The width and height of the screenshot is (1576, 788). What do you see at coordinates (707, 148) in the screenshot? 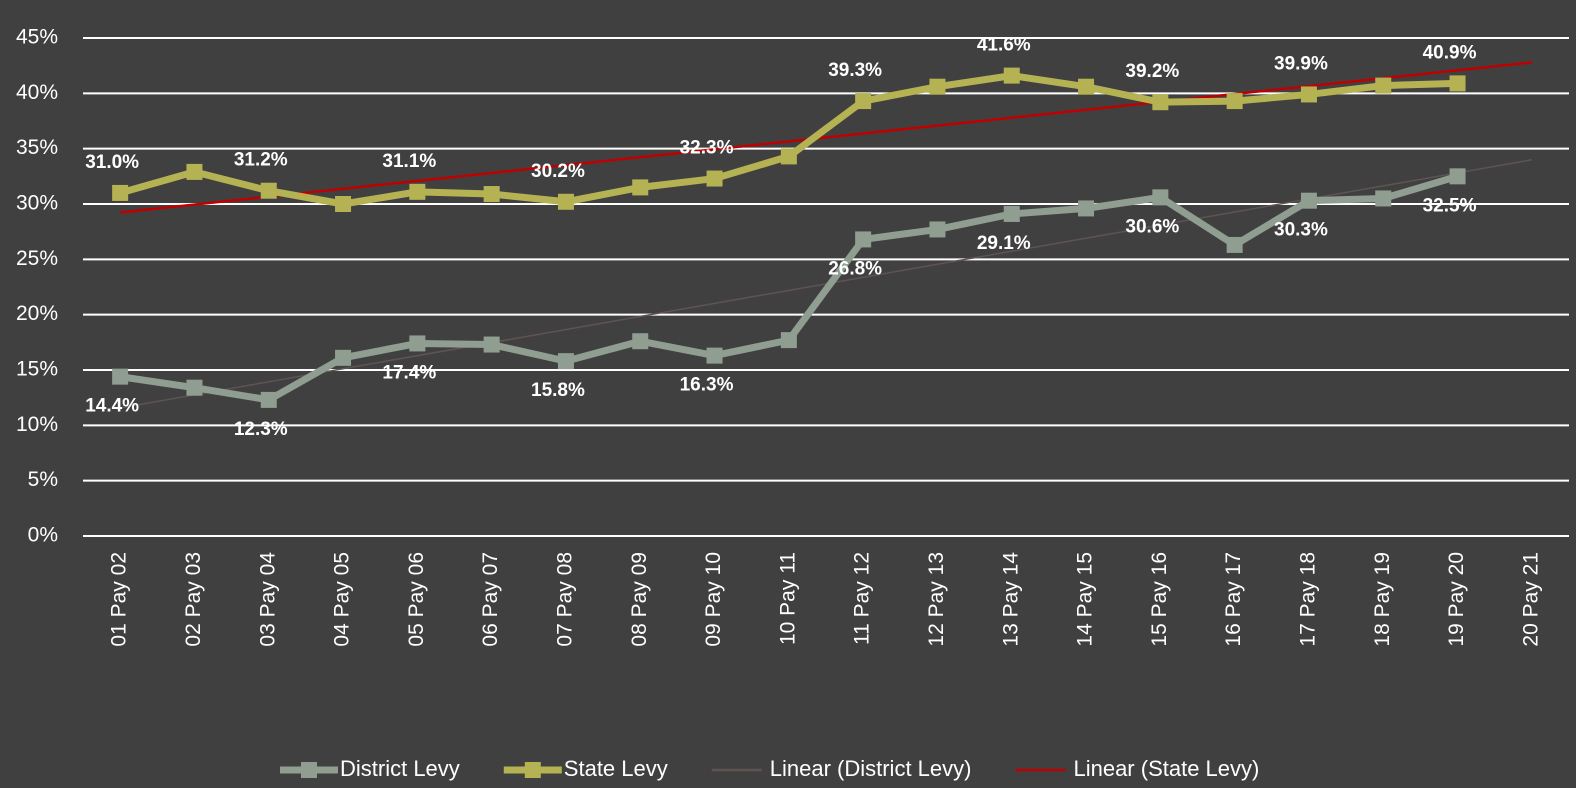
I see `value-label: 32.3%` at bounding box center [707, 148].